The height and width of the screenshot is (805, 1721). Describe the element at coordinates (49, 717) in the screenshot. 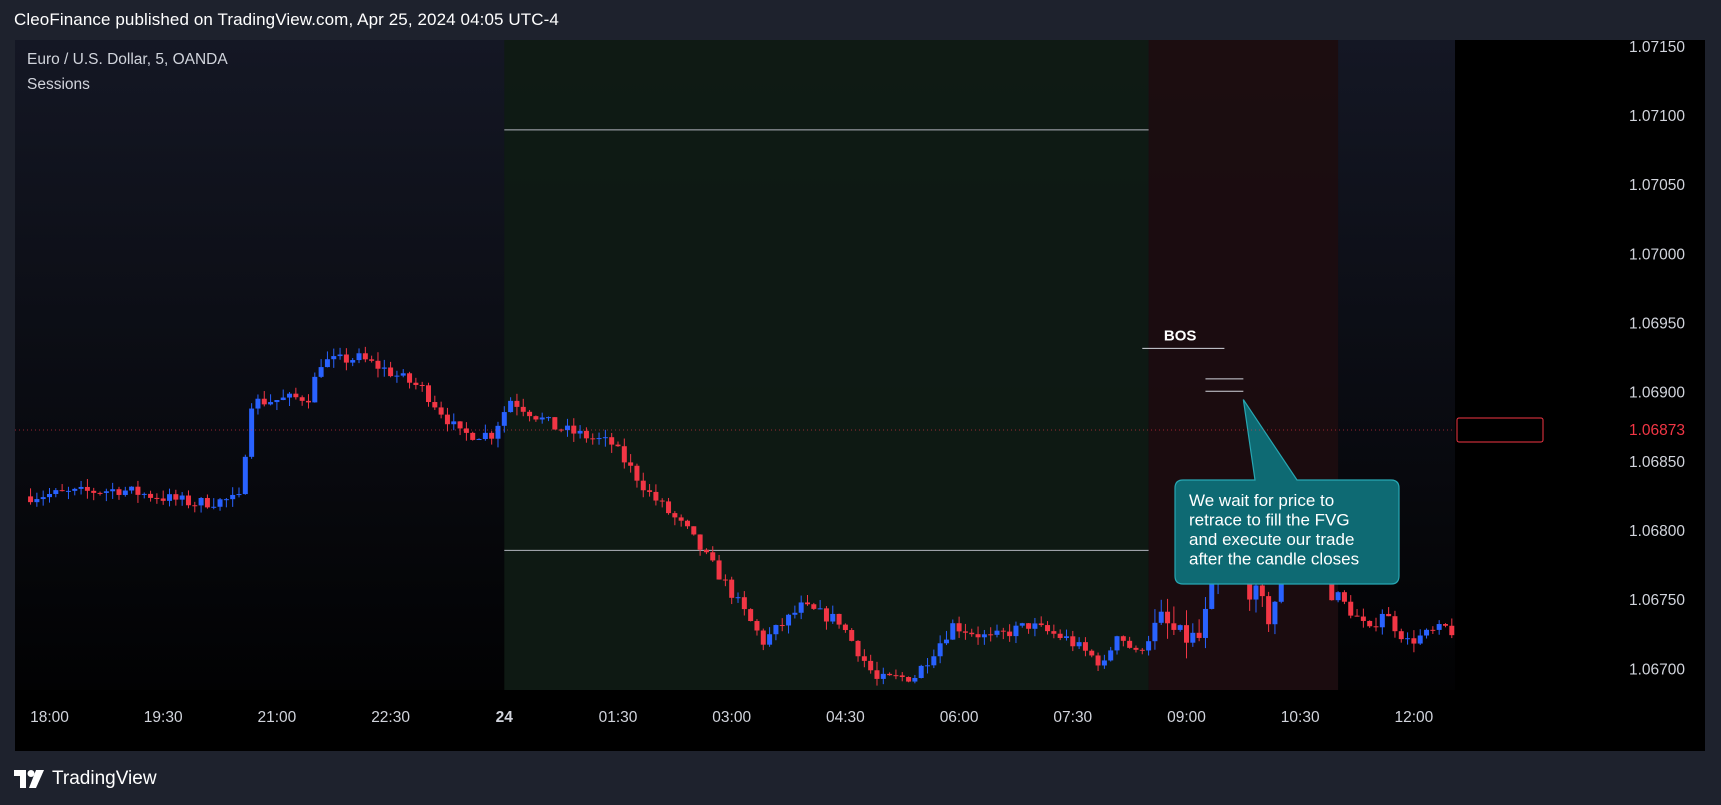

I see `x-tick-label: 18:00` at that location.